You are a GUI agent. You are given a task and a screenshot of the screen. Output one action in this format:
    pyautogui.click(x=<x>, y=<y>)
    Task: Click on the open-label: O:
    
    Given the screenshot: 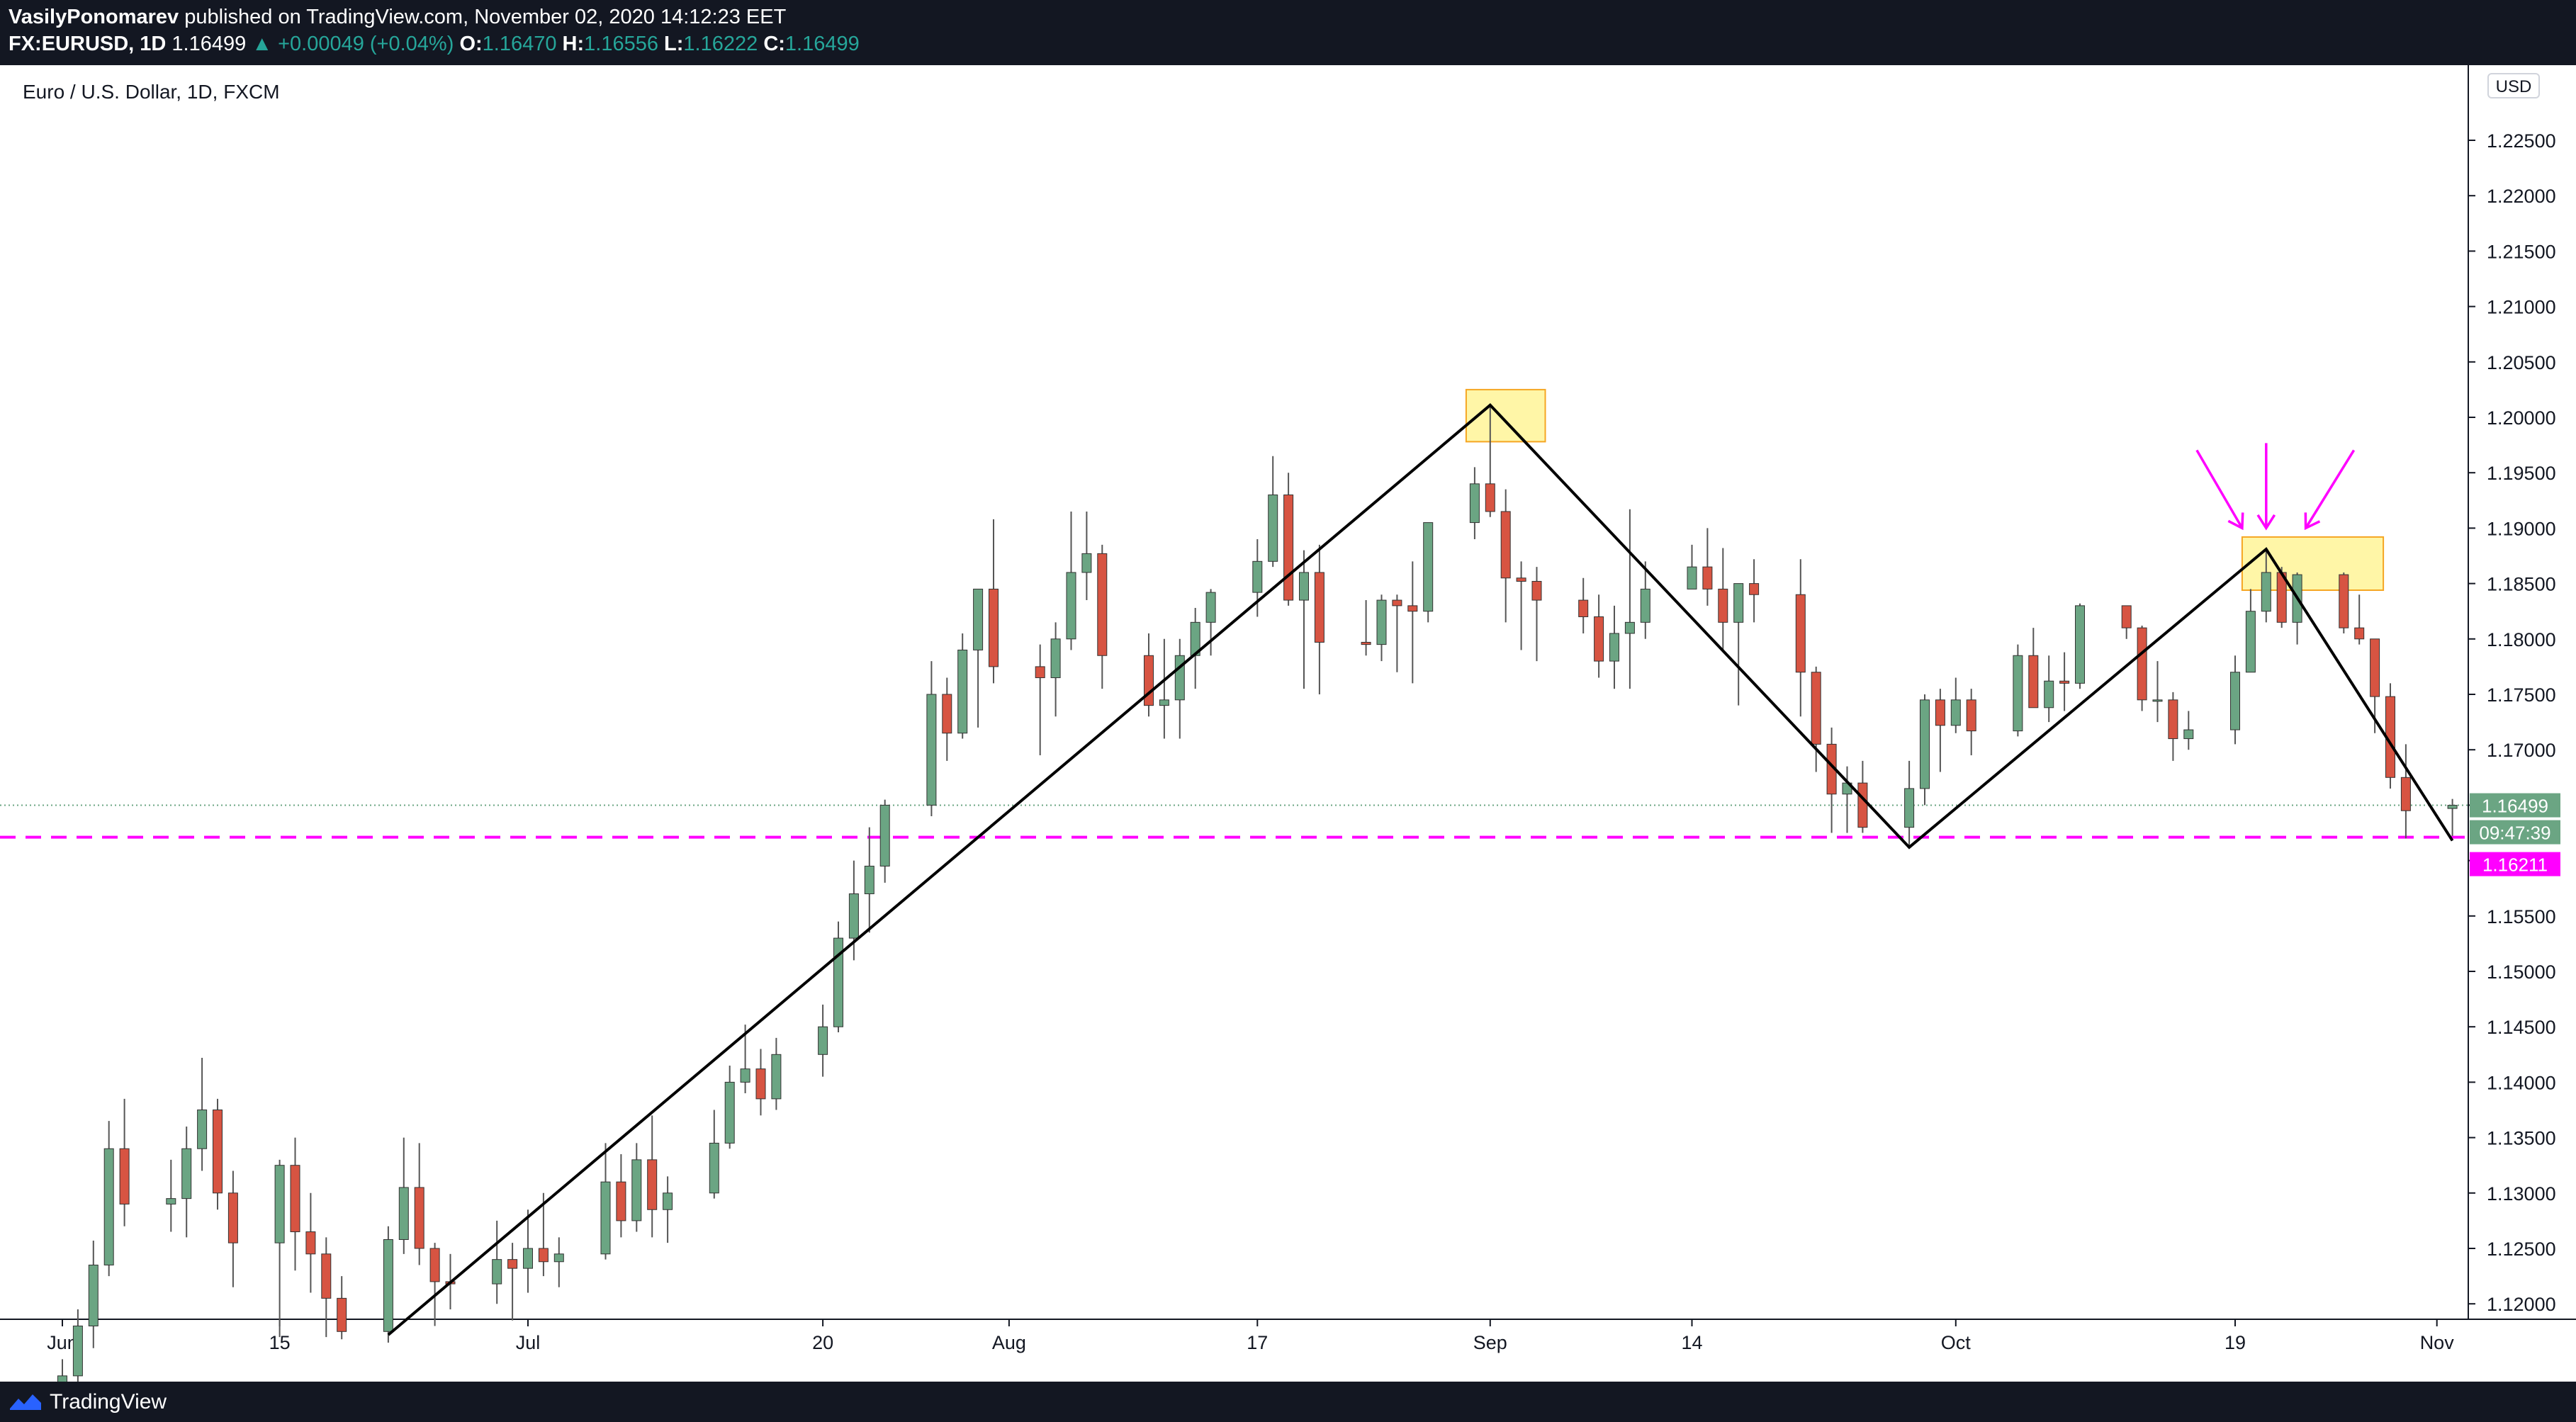 What is the action you would take?
    pyautogui.click(x=471, y=44)
    